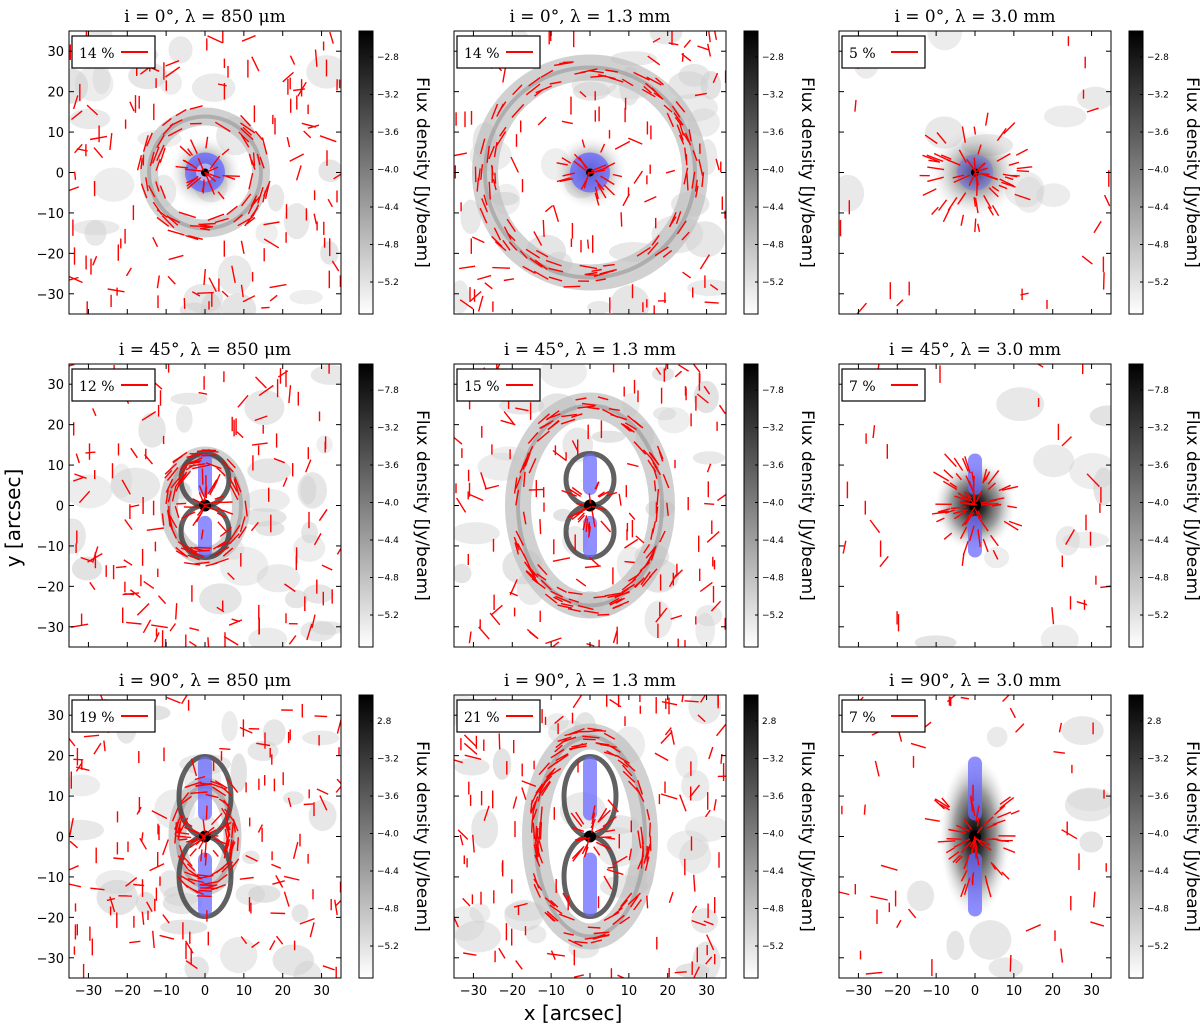  I want to click on colorbar, so click(366, 505).